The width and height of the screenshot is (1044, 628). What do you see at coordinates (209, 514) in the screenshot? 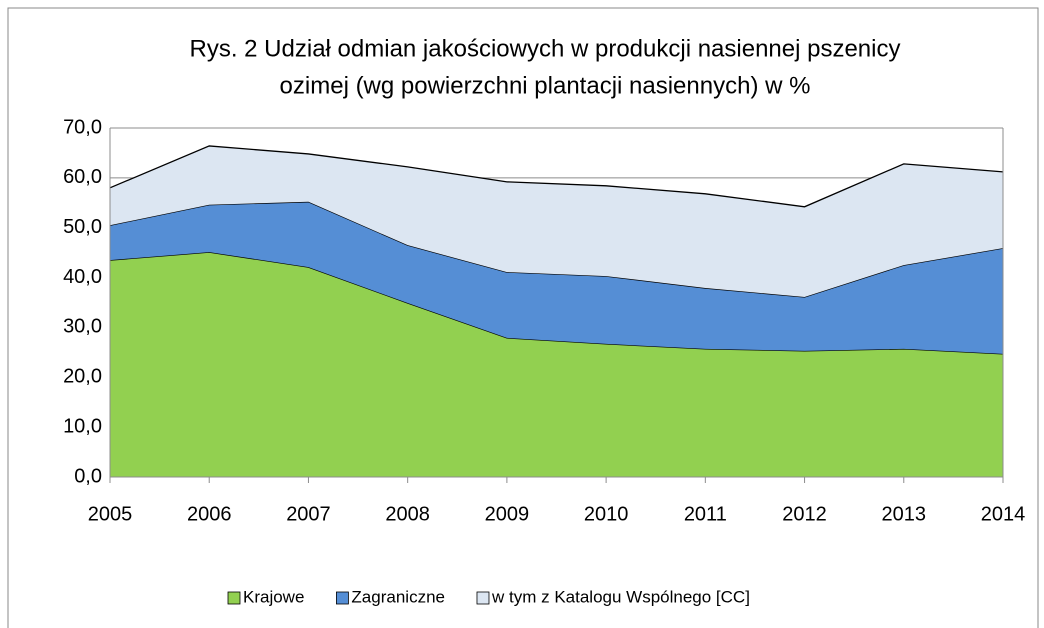
I see `x-tick-label: 2006` at bounding box center [209, 514].